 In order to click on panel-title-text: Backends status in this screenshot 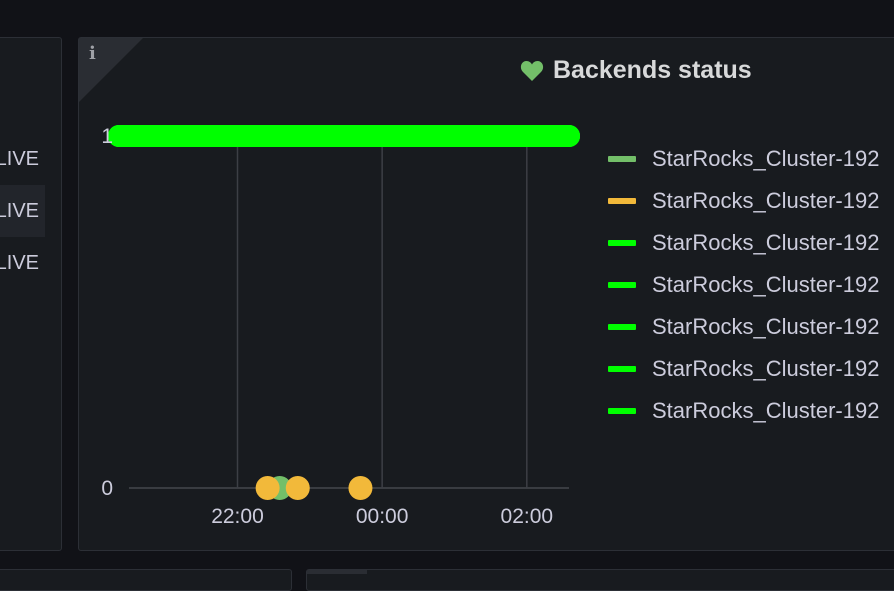, I will do `click(652, 70)`.